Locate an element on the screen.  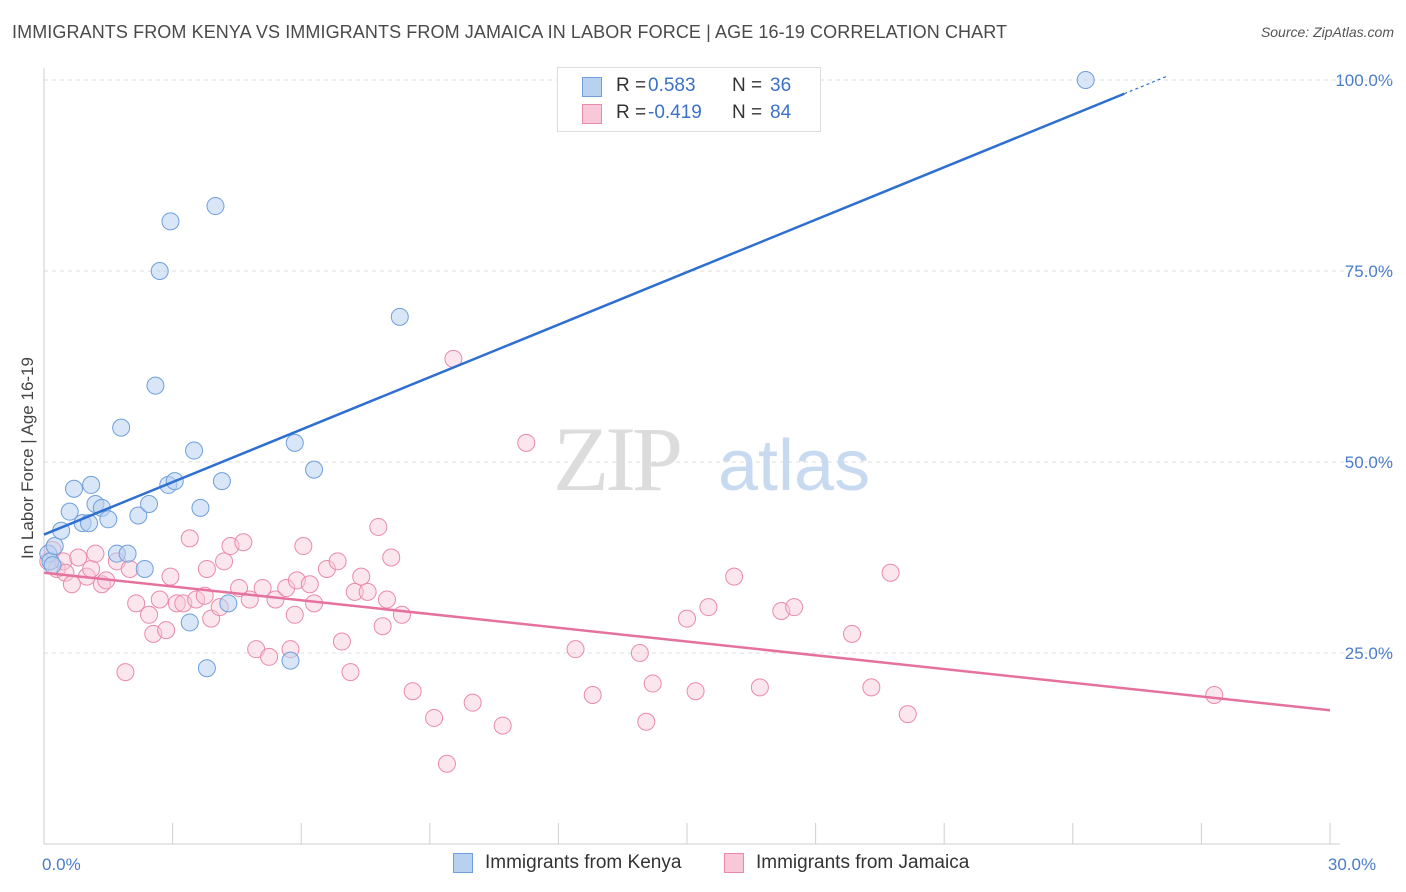
jamaica-n-value: 84 is located at coordinates (781, 112).